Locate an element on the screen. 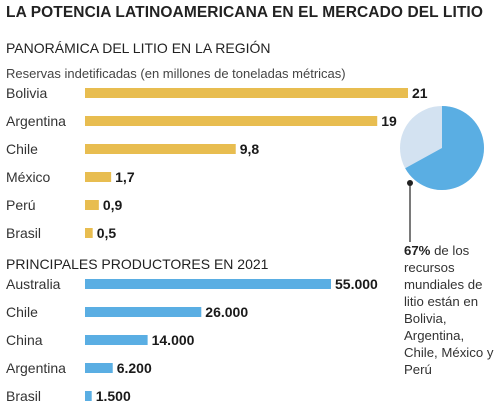  value-label-brasil: 0,5 is located at coordinates (107, 233).